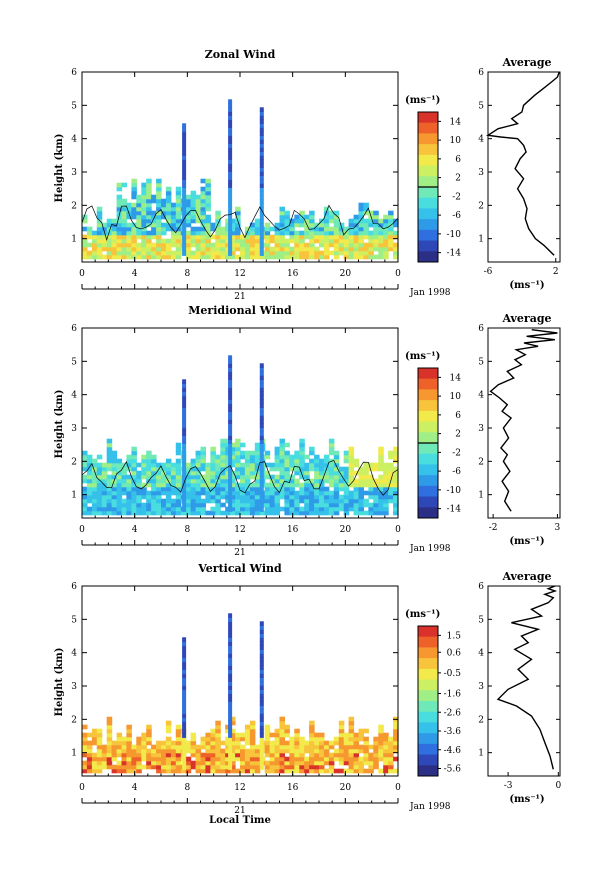 This screenshot has height=873, width=611. Describe the element at coordinates (508, 786) in the screenshot. I see `profile-x-tick-label: -3` at that location.